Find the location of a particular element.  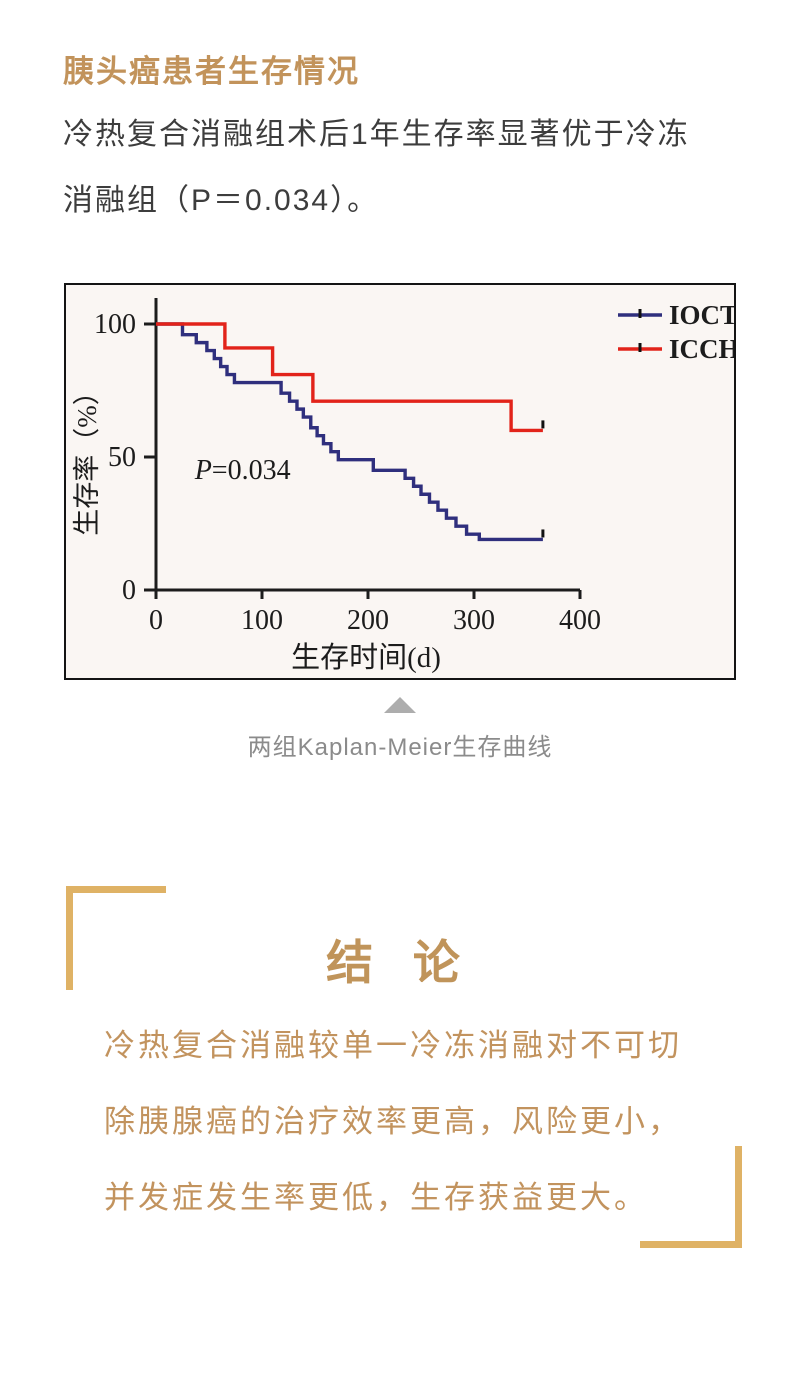

conclusion-corner-bracket-top-left is located at coordinates (116, 938).